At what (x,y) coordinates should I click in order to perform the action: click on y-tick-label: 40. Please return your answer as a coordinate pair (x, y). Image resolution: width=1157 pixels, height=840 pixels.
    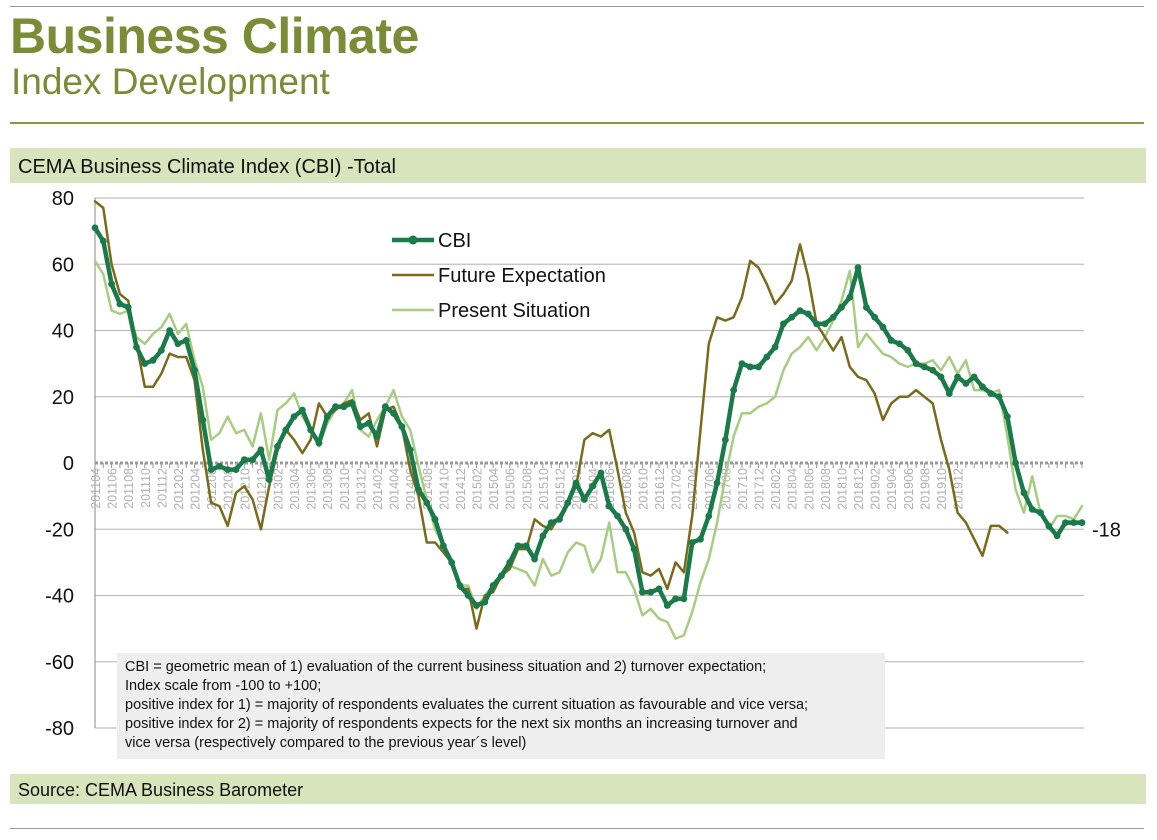
    Looking at the image, I should click on (63, 332).